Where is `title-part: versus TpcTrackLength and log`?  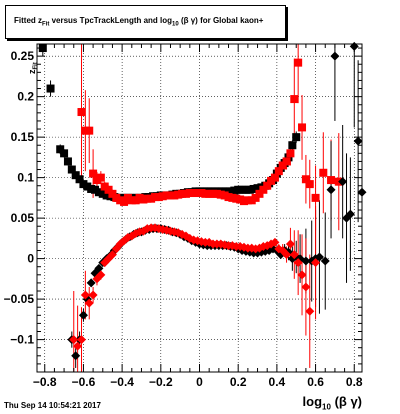 title-part: versus TpcTrackLength and log is located at coordinates (111, 21).